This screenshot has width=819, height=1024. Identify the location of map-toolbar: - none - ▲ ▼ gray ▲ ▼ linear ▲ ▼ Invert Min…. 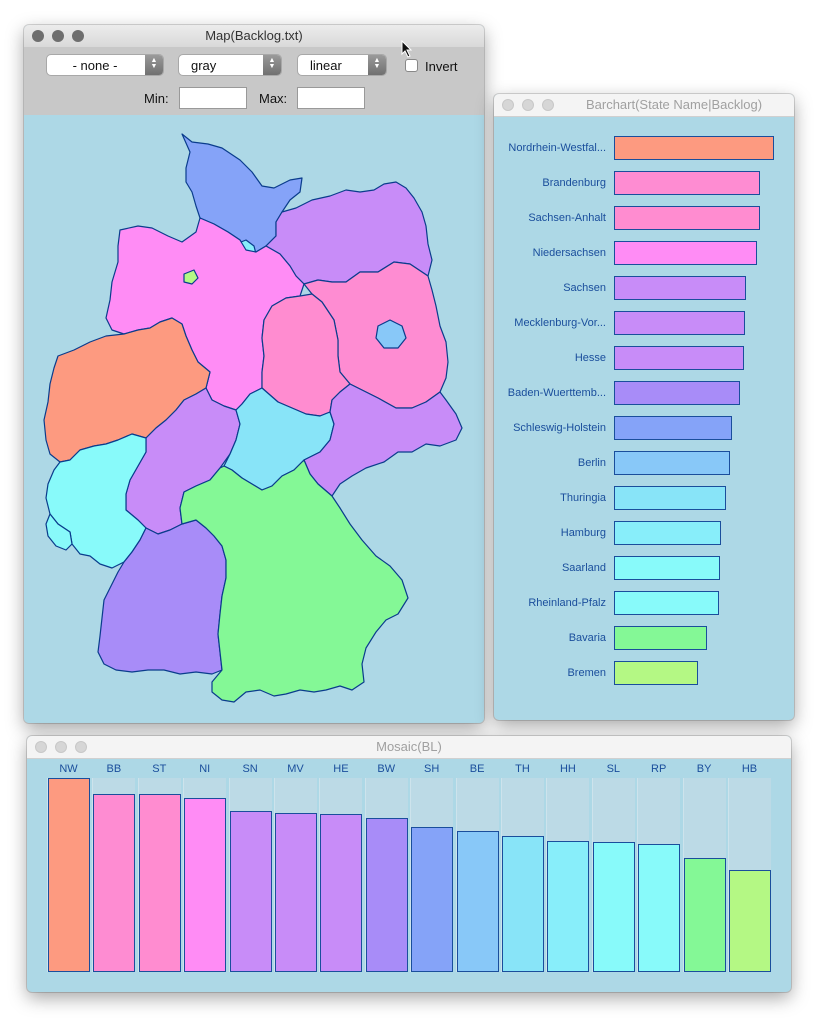
(254, 81).